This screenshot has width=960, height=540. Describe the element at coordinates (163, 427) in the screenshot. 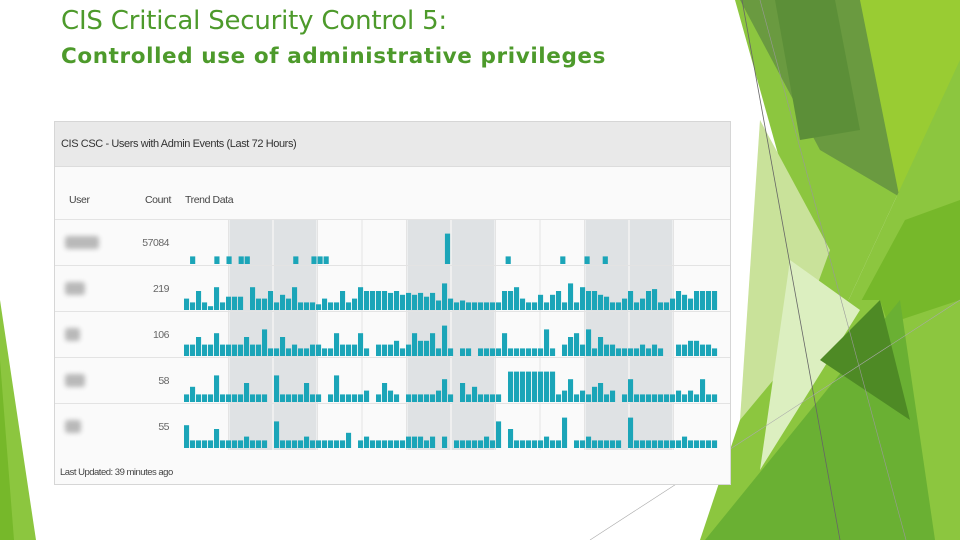

I see `count-value: 55` at that location.